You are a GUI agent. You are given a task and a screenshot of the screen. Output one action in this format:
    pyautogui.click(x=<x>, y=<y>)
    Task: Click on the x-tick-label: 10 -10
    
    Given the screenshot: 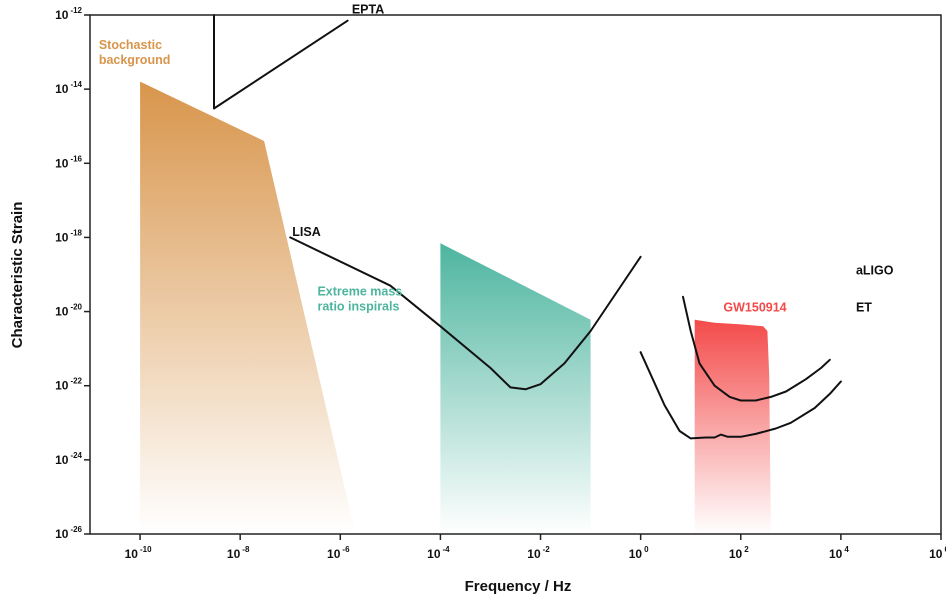 What is the action you would take?
    pyautogui.click(x=138, y=553)
    